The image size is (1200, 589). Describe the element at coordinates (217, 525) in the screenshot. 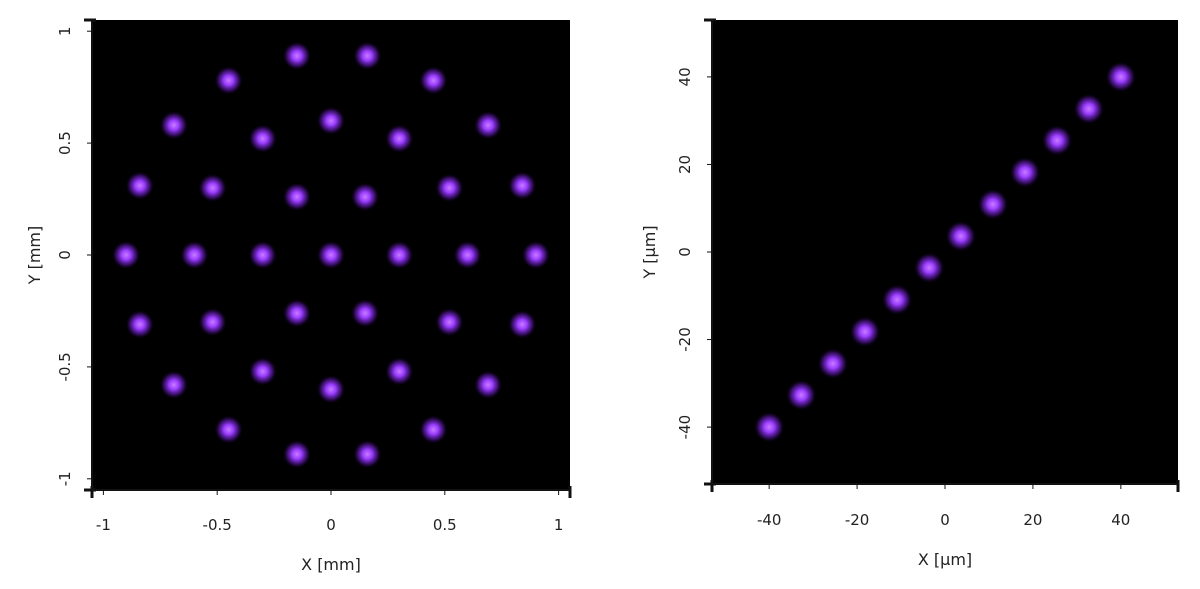

I see `left-x-tick-label-1: -0.5` at that location.